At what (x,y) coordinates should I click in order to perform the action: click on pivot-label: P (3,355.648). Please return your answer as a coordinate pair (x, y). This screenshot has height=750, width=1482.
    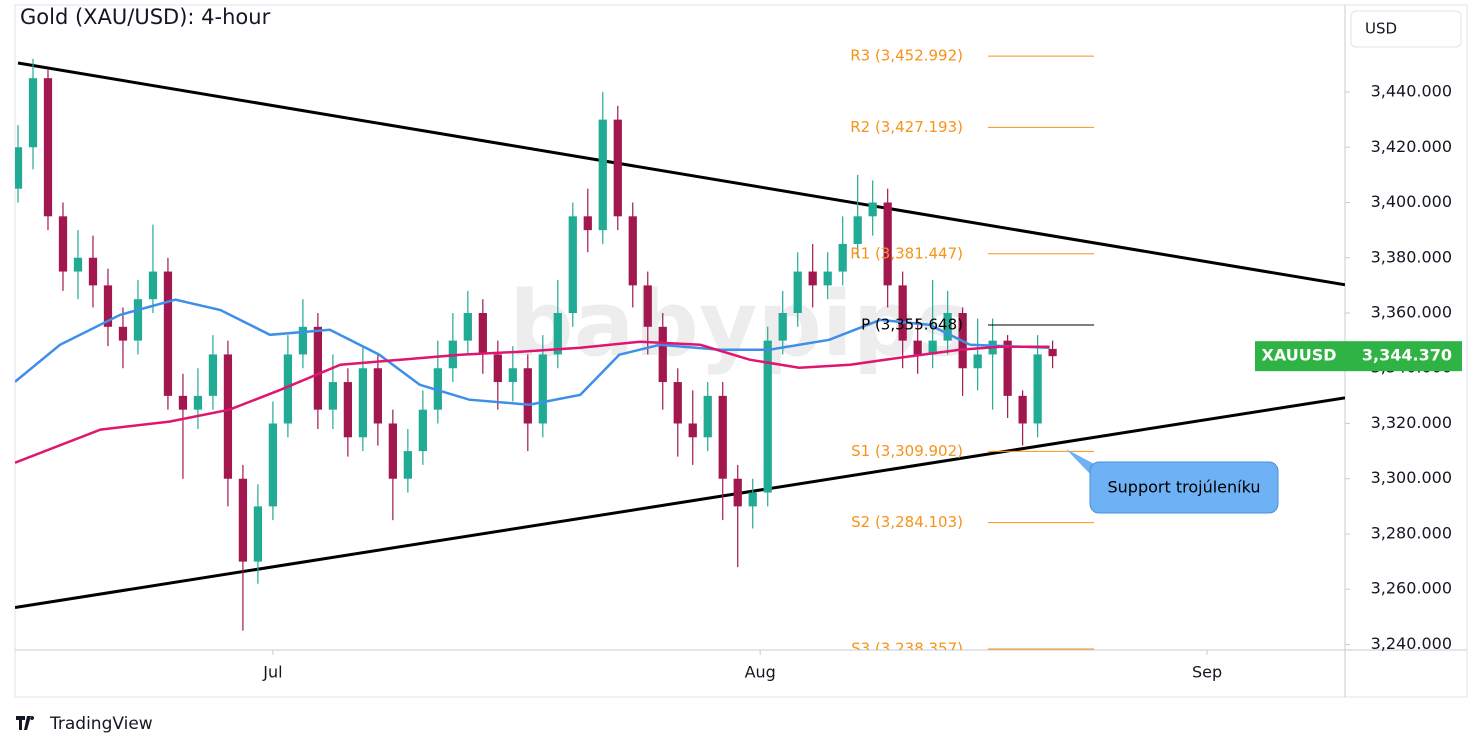
    Looking at the image, I should click on (912, 325).